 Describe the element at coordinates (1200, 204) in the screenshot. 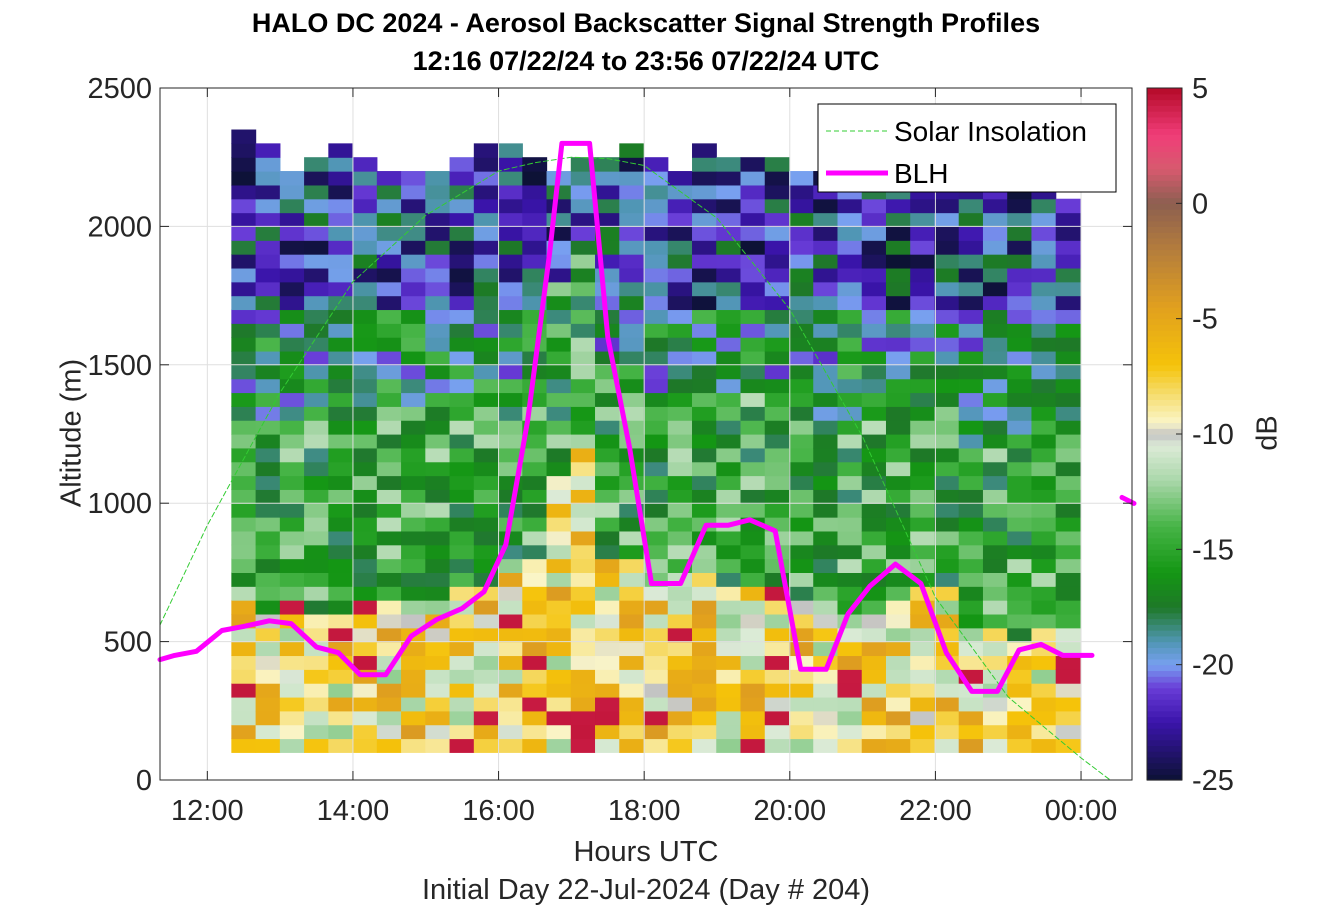

I see `colorbar-tick-label: 0` at that location.